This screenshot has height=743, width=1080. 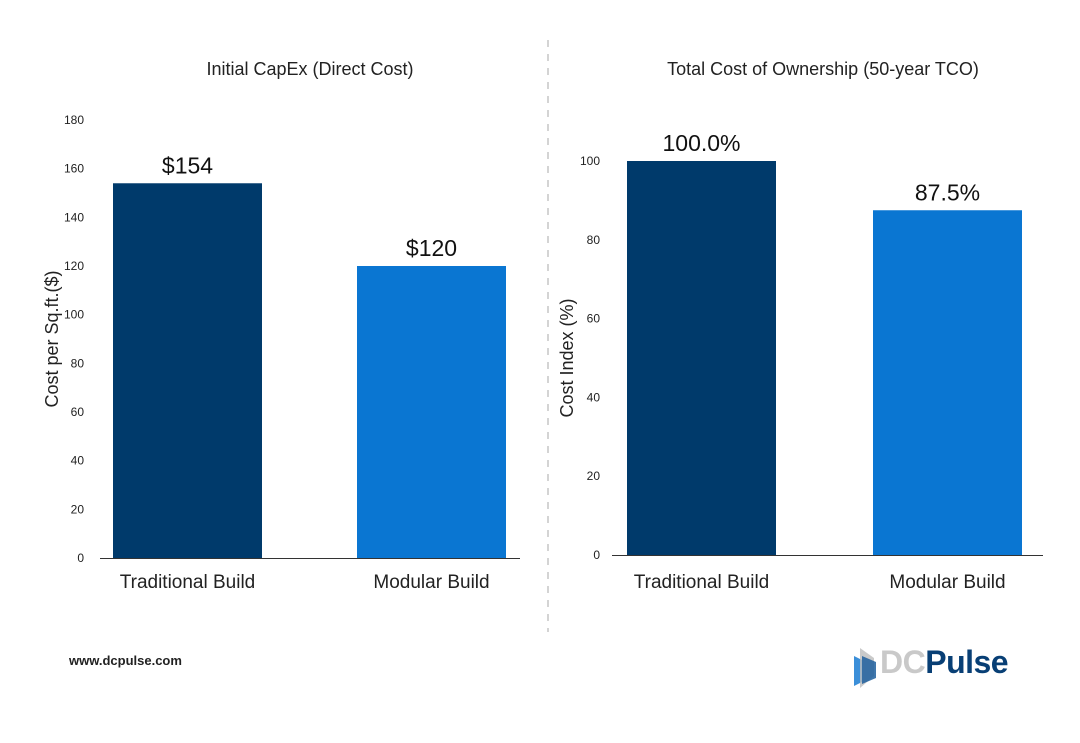 What do you see at coordinates (74, 169) in the screenshot?
I see `y-tick-label: 160` at bounding box center [74, 169].